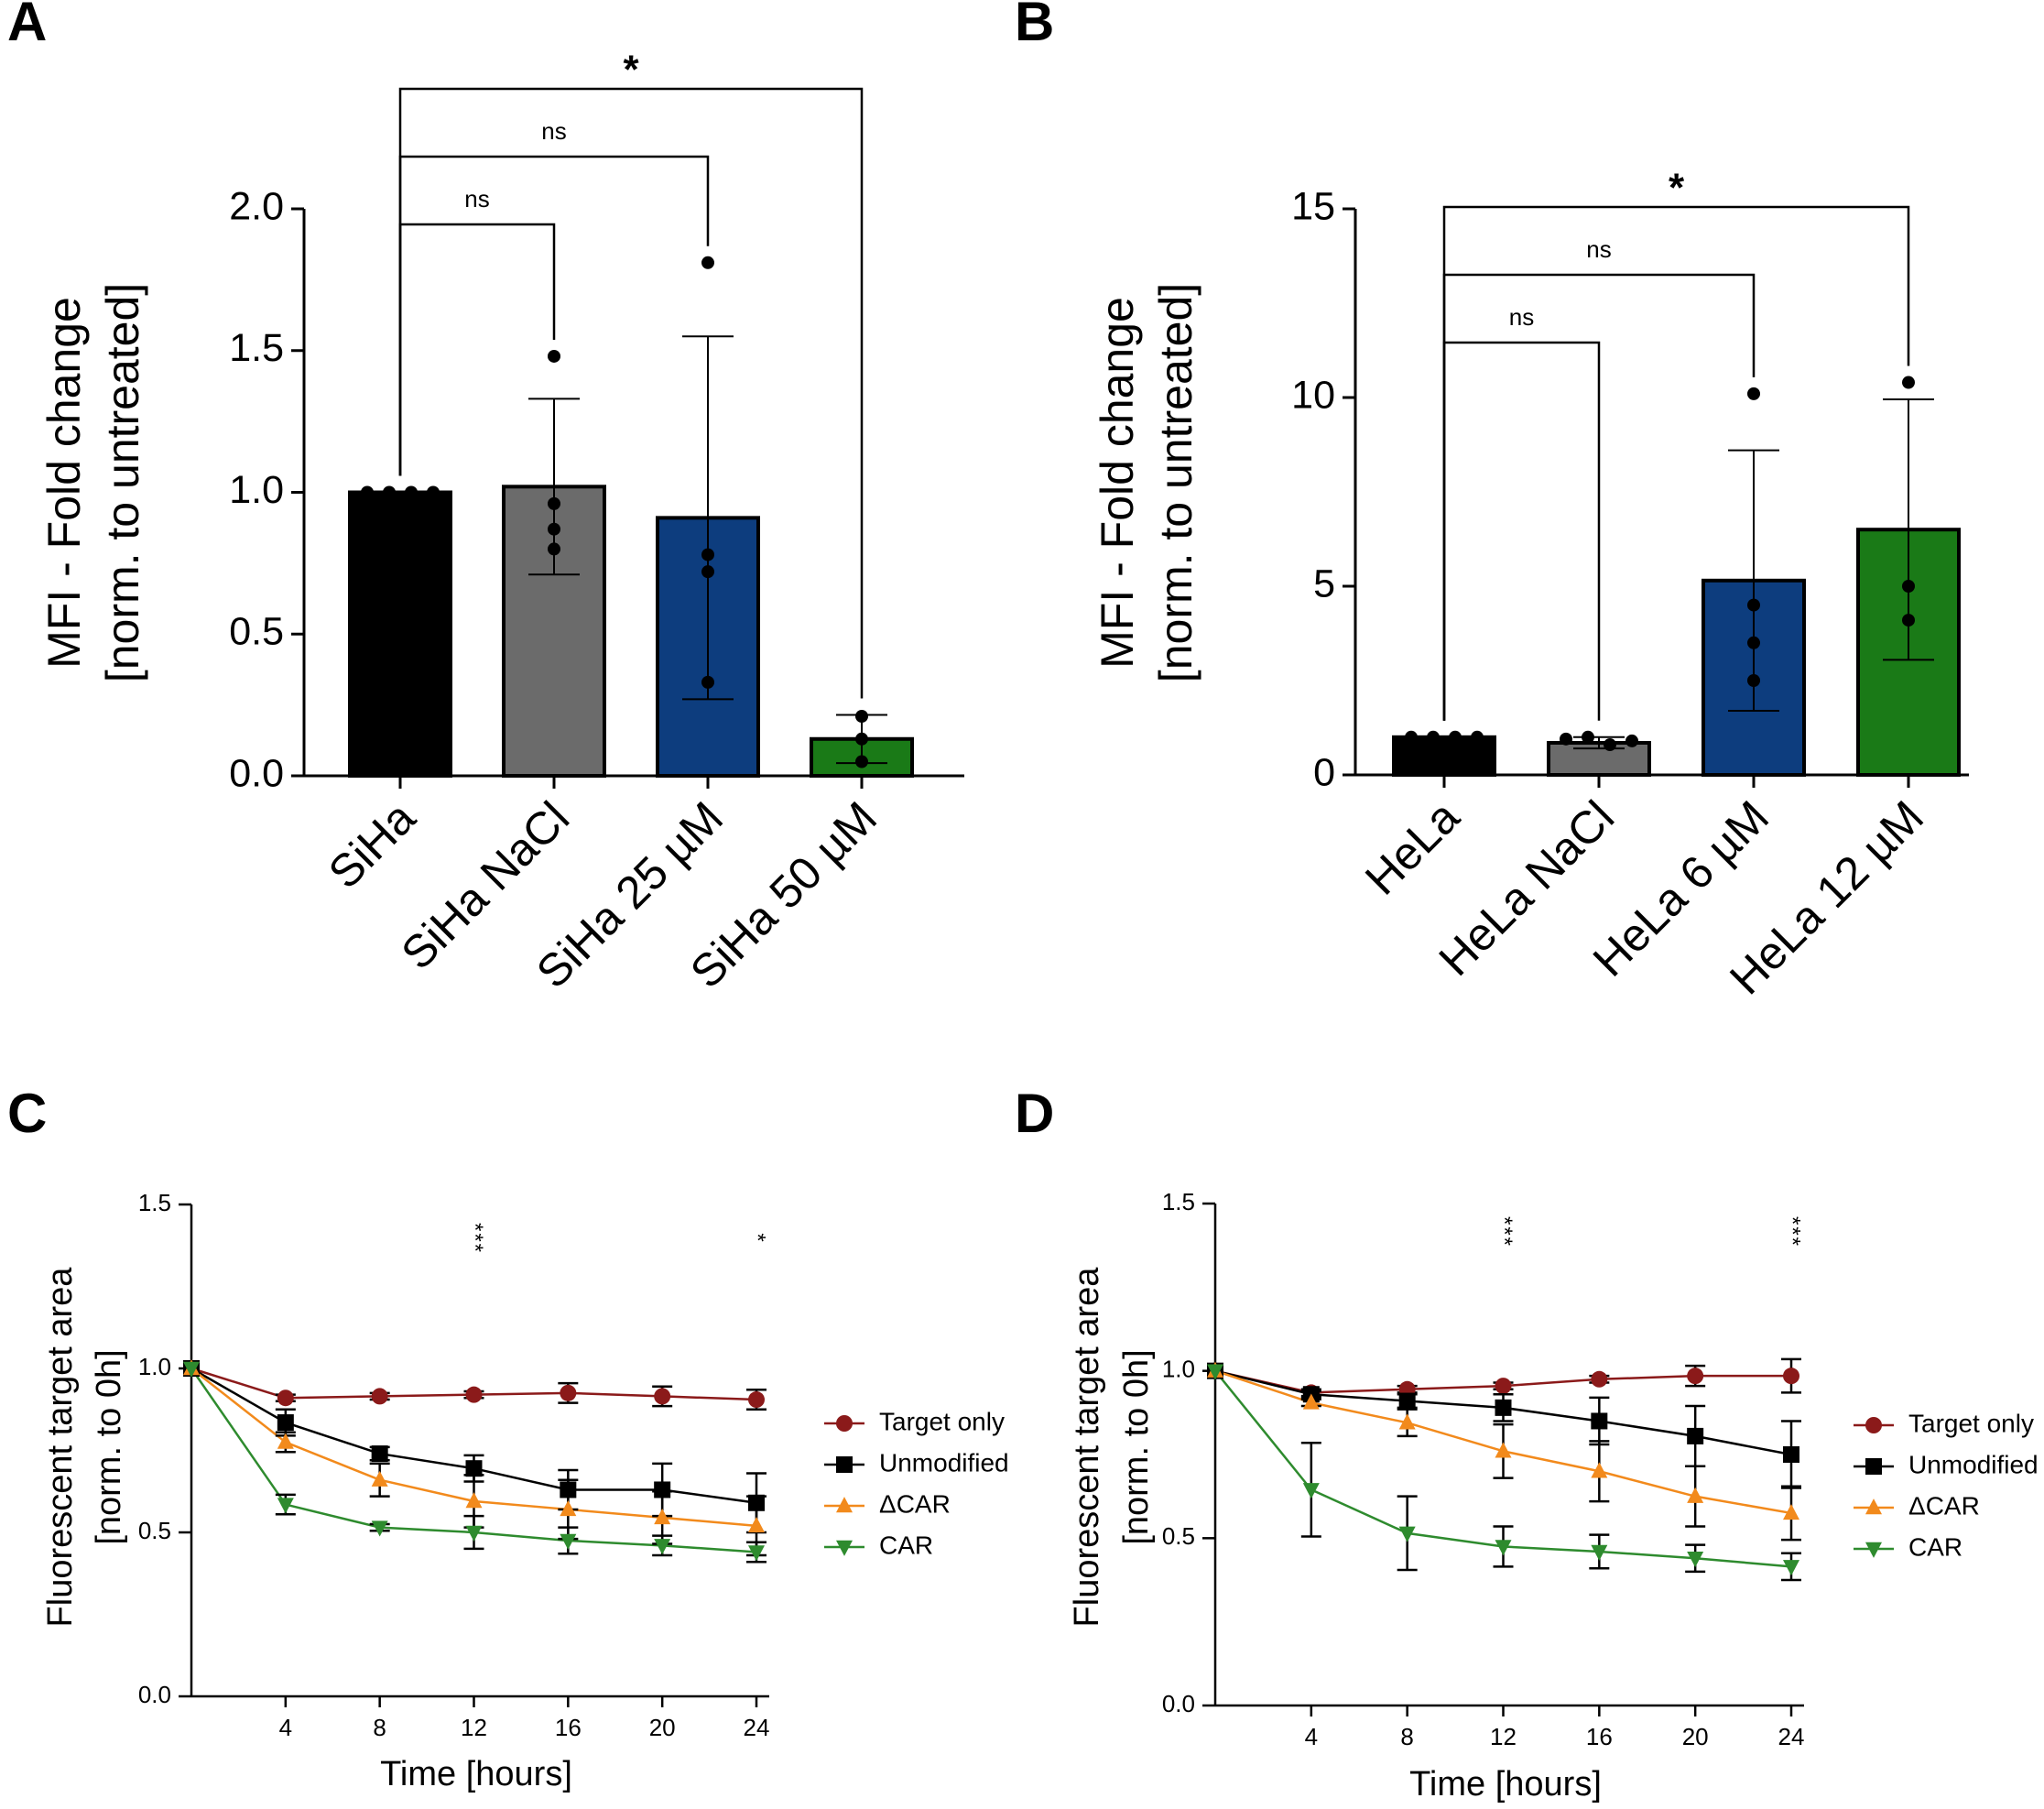 The width and height of the screenshot is (2044, 1809). What do you see at coordinates (1792, 1737) in the screenshot?
I see `x-tick-label: 24` at bounding box center [1792, 1737].